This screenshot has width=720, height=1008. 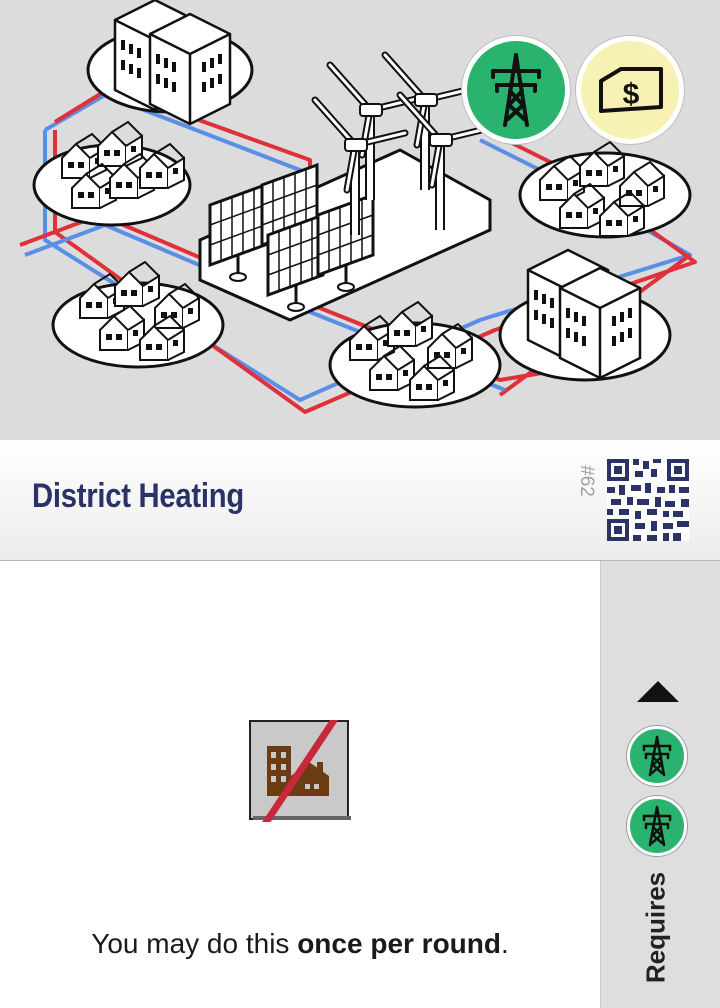 I want to click on arrow-up-icon, so click(x=658, y=691).